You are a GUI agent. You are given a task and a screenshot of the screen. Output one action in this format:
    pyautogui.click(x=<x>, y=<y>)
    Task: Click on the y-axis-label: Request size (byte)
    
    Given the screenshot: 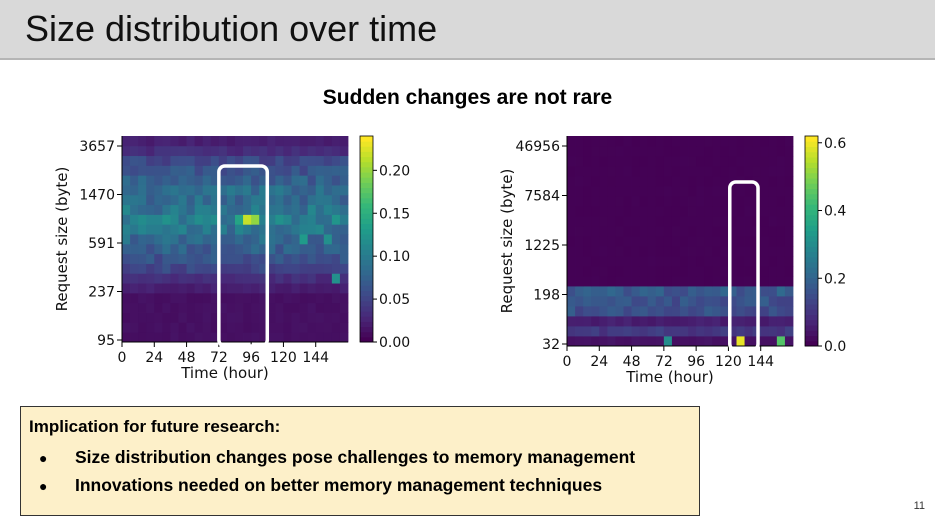 What is the action you would take?
    pyautogui.click(x=507, y=241)
    